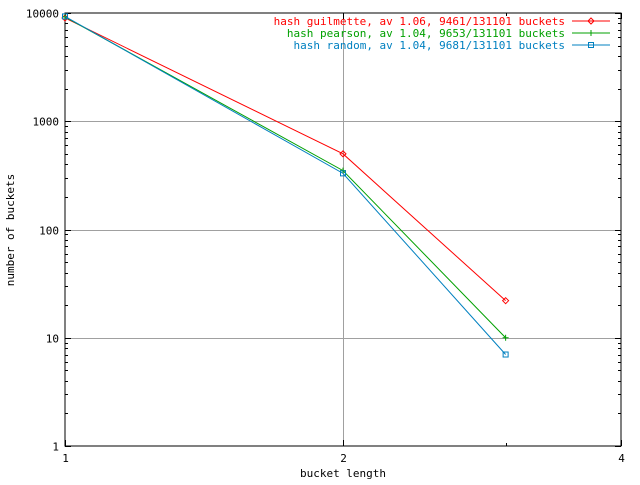 The image size is (640, 485). What do you see at coordinates (343, 473) in the screenshot?
I see `x-axis-label: bucket length` at bounding box center [343, 473].